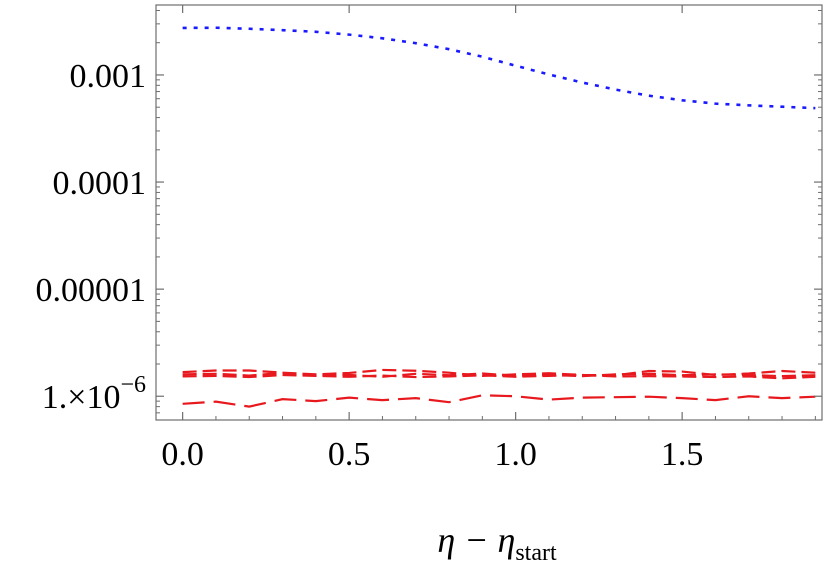 The width and height of the screenshot is (830, 565). Describe the element at coordinates (682, 454) in the screenshot. I see `x-tick-label-3: 1.5` at that location.